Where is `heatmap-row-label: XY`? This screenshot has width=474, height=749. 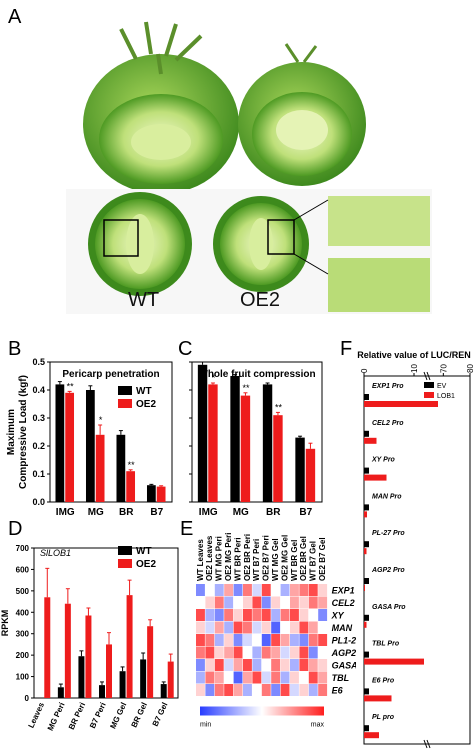 heatmap-row-label: XY is located at coordinates (338, 616).